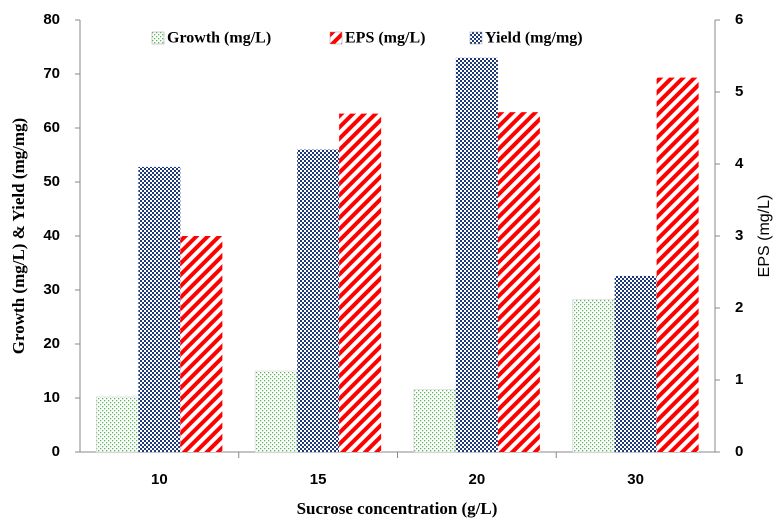 This screenshot has height=523, width=779. What do you see at coordinates (385, 38) in the screenshot?
I see `legend-label: EPS (mg/L)` at bounding box center [385, 38].